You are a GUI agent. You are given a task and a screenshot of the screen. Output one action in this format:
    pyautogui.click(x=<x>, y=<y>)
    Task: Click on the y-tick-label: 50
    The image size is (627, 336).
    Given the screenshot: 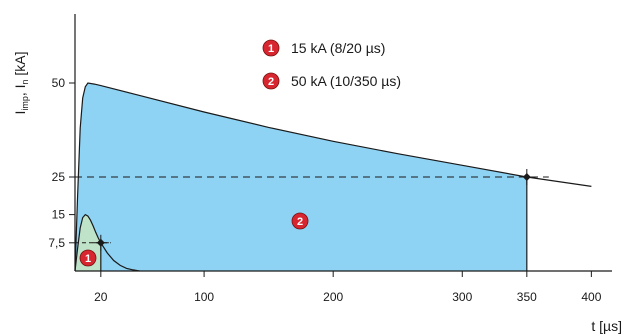 What is the action you would take?
    pyautogui.click(x=59, y=83)
    